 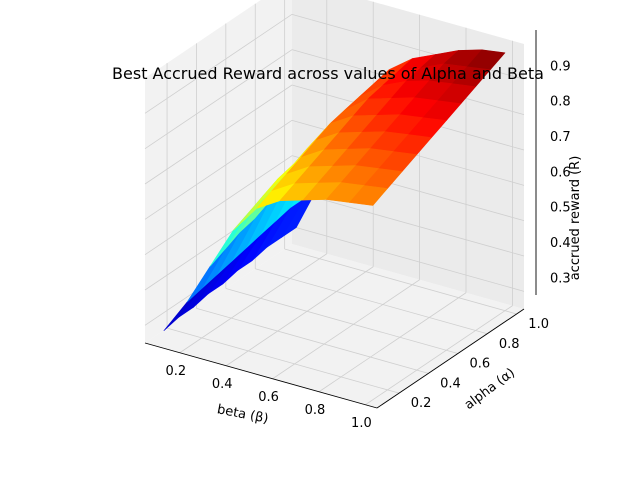 What do you see at coordinates (450, 383) in the screenshot?
I see `y-tick-label: 0.4` at bounding box center [450, 383].